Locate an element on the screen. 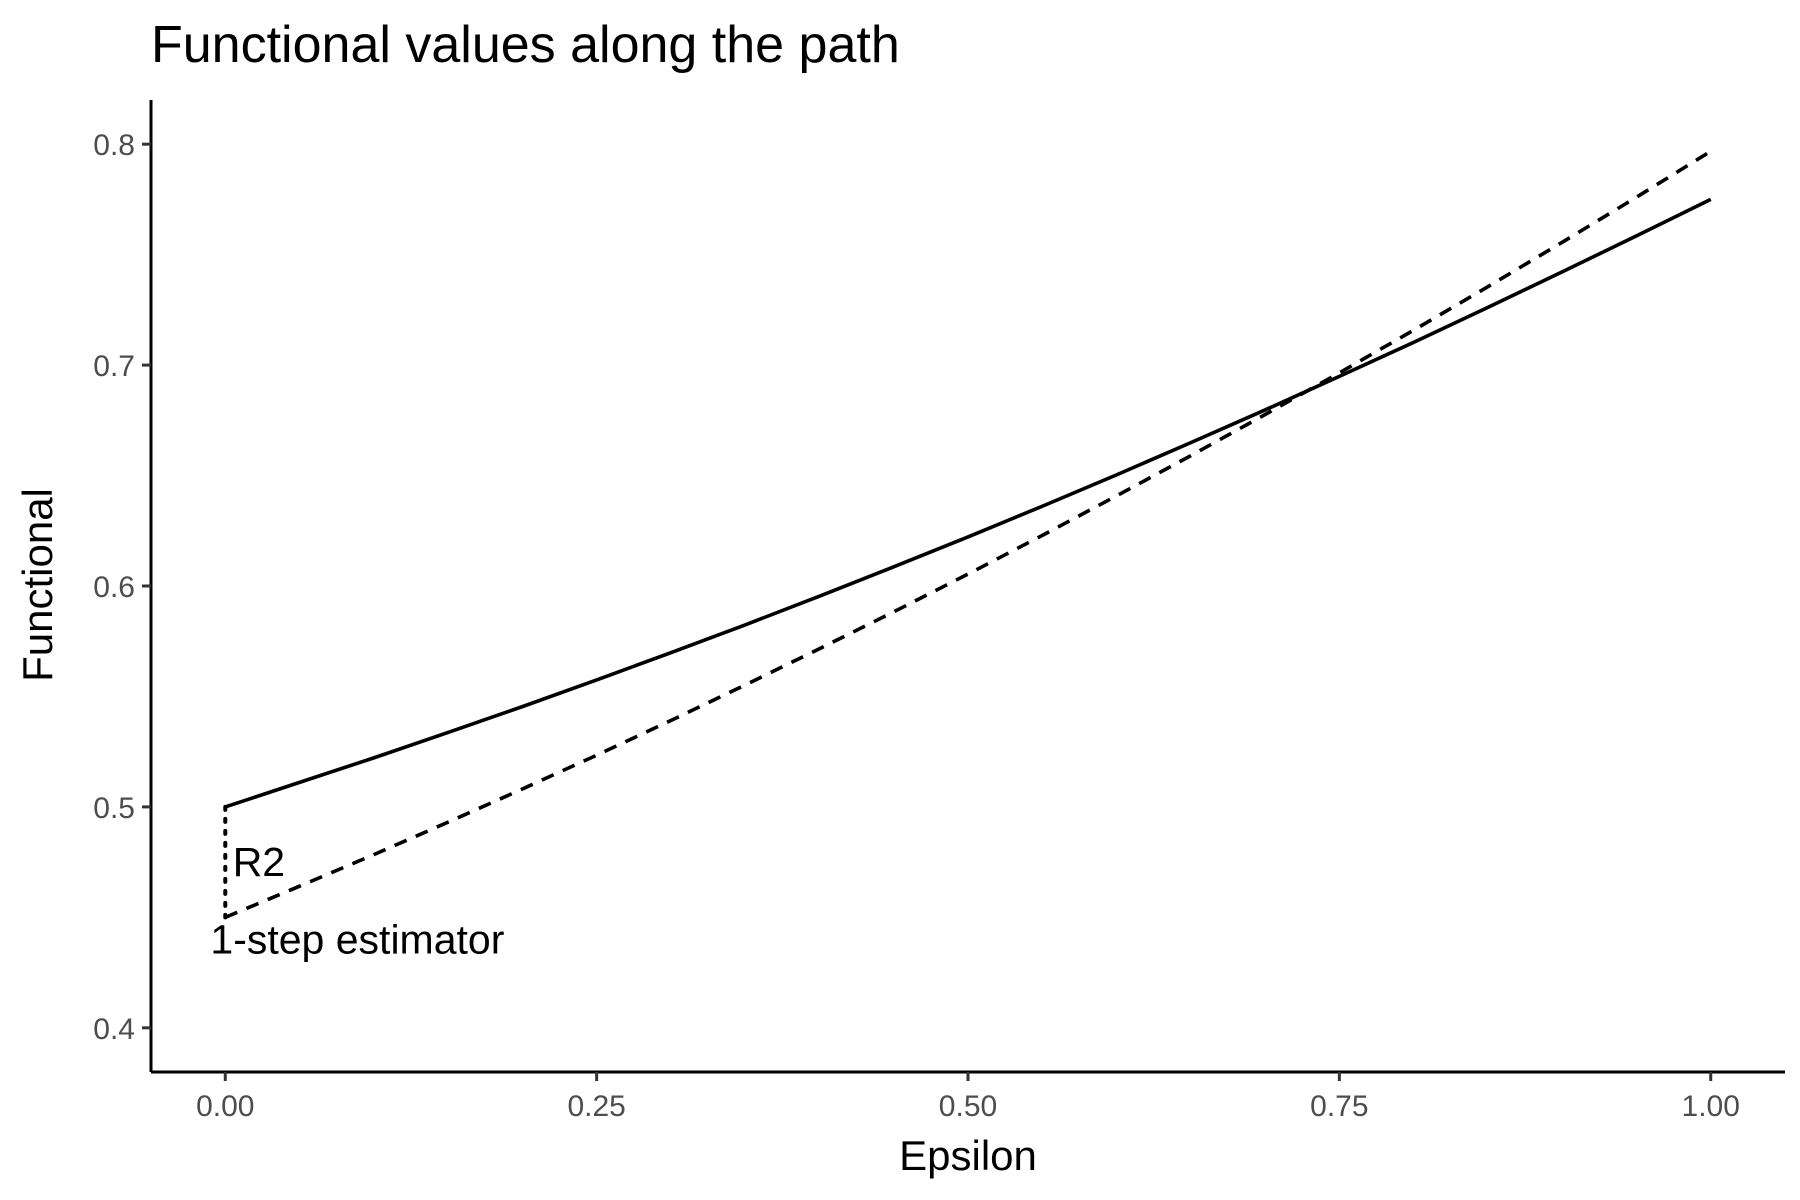 This screenshot has height=1200, width=1800. x-axis-title: Epsilon is located at coordinates (968, 1155).